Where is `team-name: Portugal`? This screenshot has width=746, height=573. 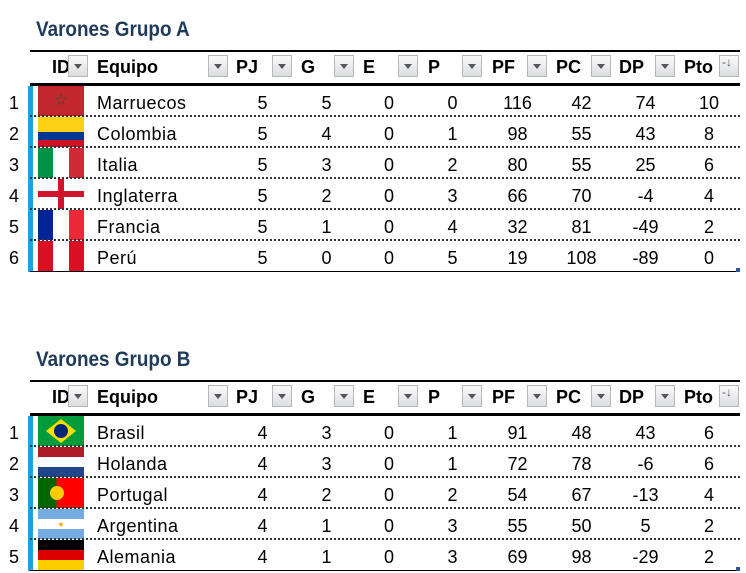 team-name: Portugal is located at coordinates (133, 495).